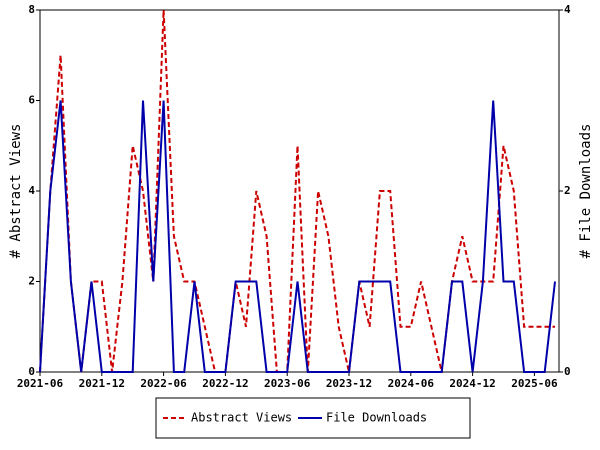 This screenshot has width=600, height=450. What do you see at coordinates (376, 418) in the screenshot?
I see `legend-label: File Downloads` at bounding box center [376, 418].